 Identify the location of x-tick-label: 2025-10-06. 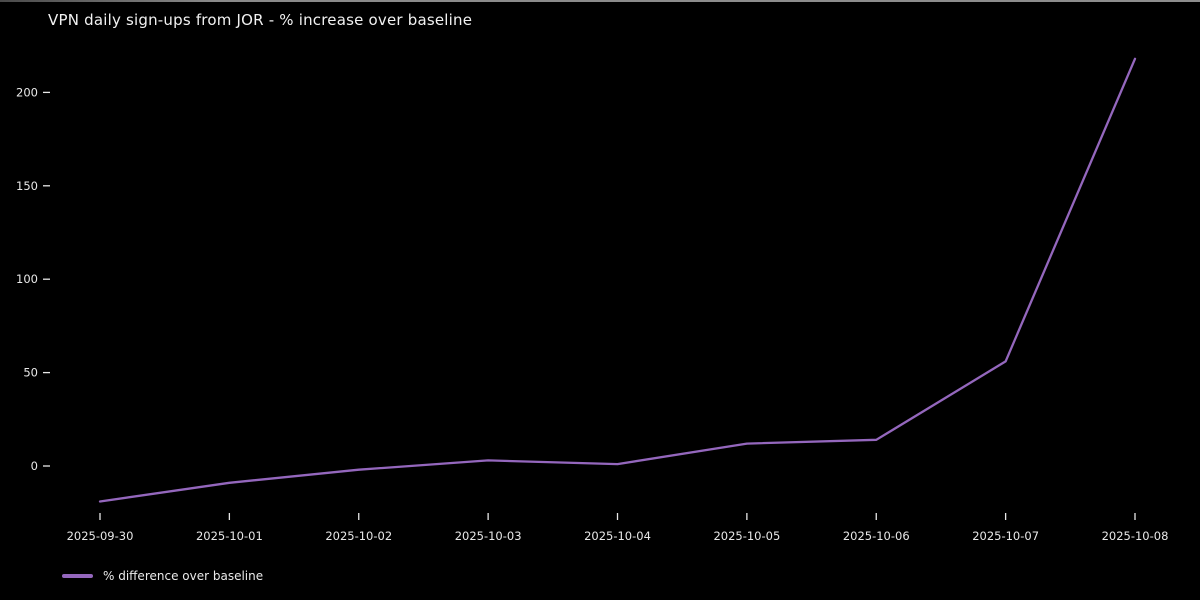
(876, 536).